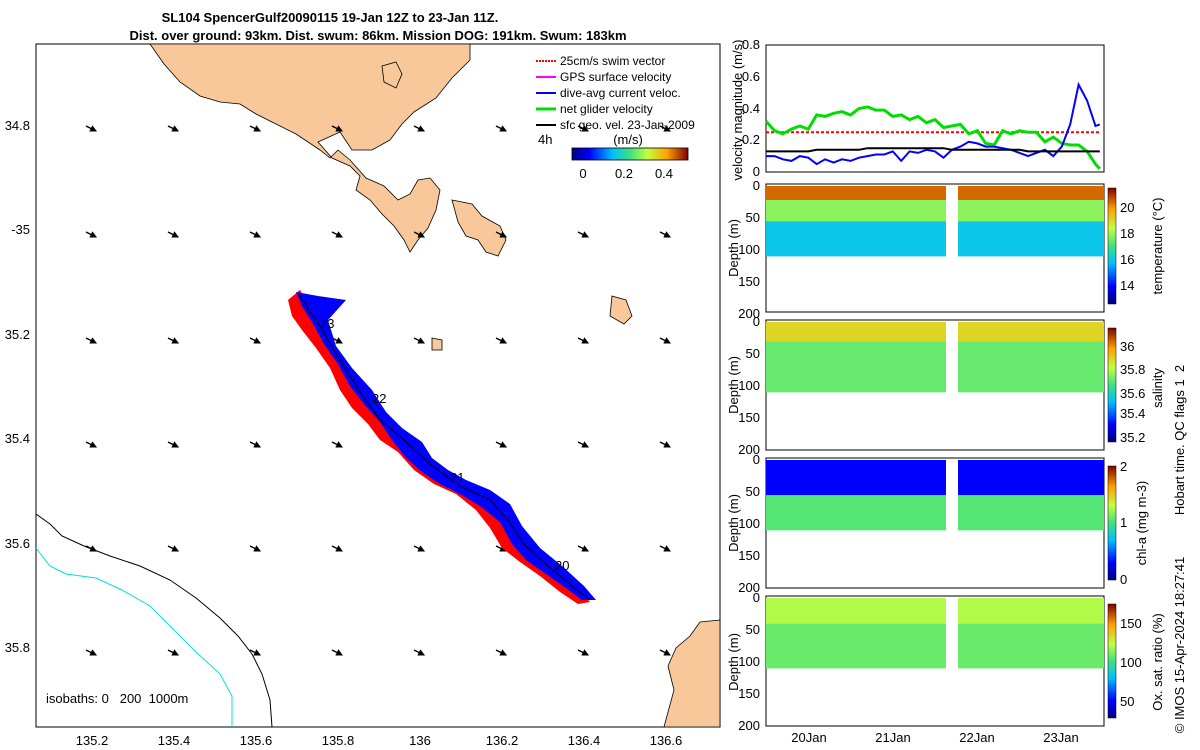  I want to click on oxygen-panel: 50 100 150 Ox. sat. ratio (%) Depth (m), so click(945, 661).